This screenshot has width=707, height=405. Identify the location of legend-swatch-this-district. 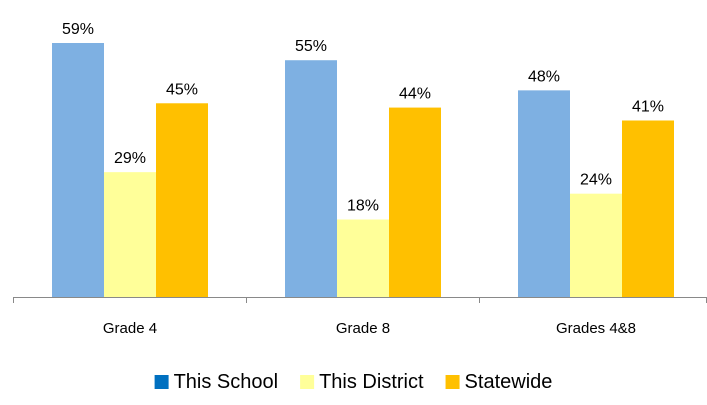
(307, 382).